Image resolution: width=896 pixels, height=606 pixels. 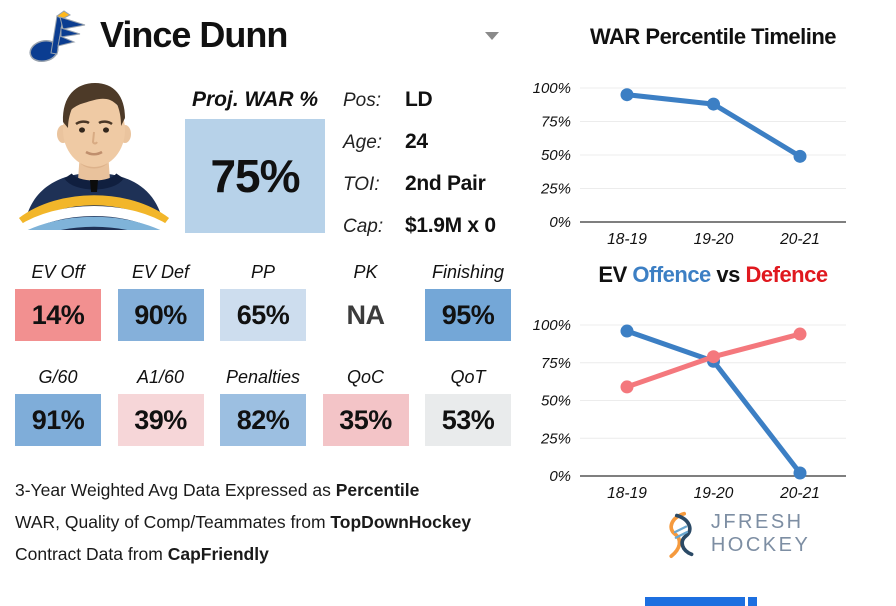 I want to click on stat-a160: A1/60 39%, so click(x=160, y=406).